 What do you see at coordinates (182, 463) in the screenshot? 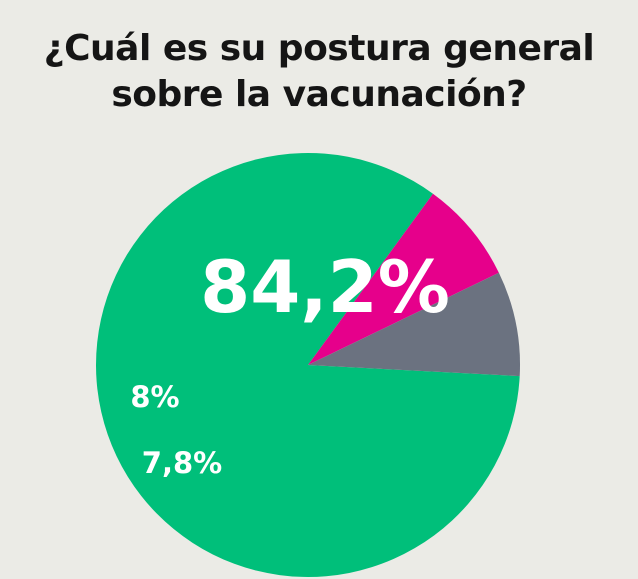
I see `slice-label-7-8: 7,8%` at bounding box center [182, 463].